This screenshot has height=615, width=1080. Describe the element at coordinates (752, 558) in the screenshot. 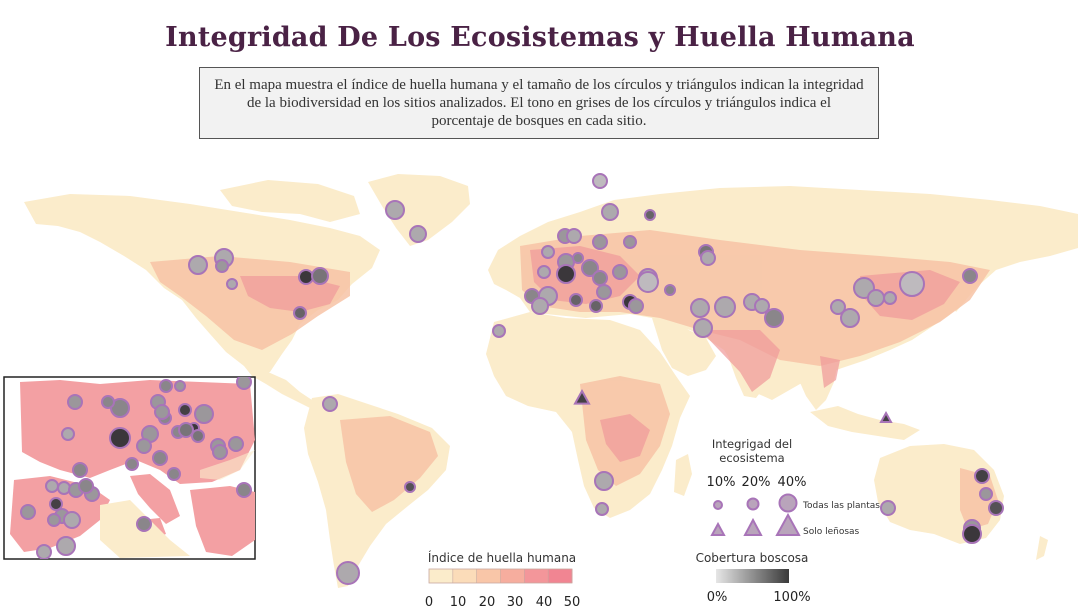

I see `forest-legend-title: Cobertura boscosa` at that location.